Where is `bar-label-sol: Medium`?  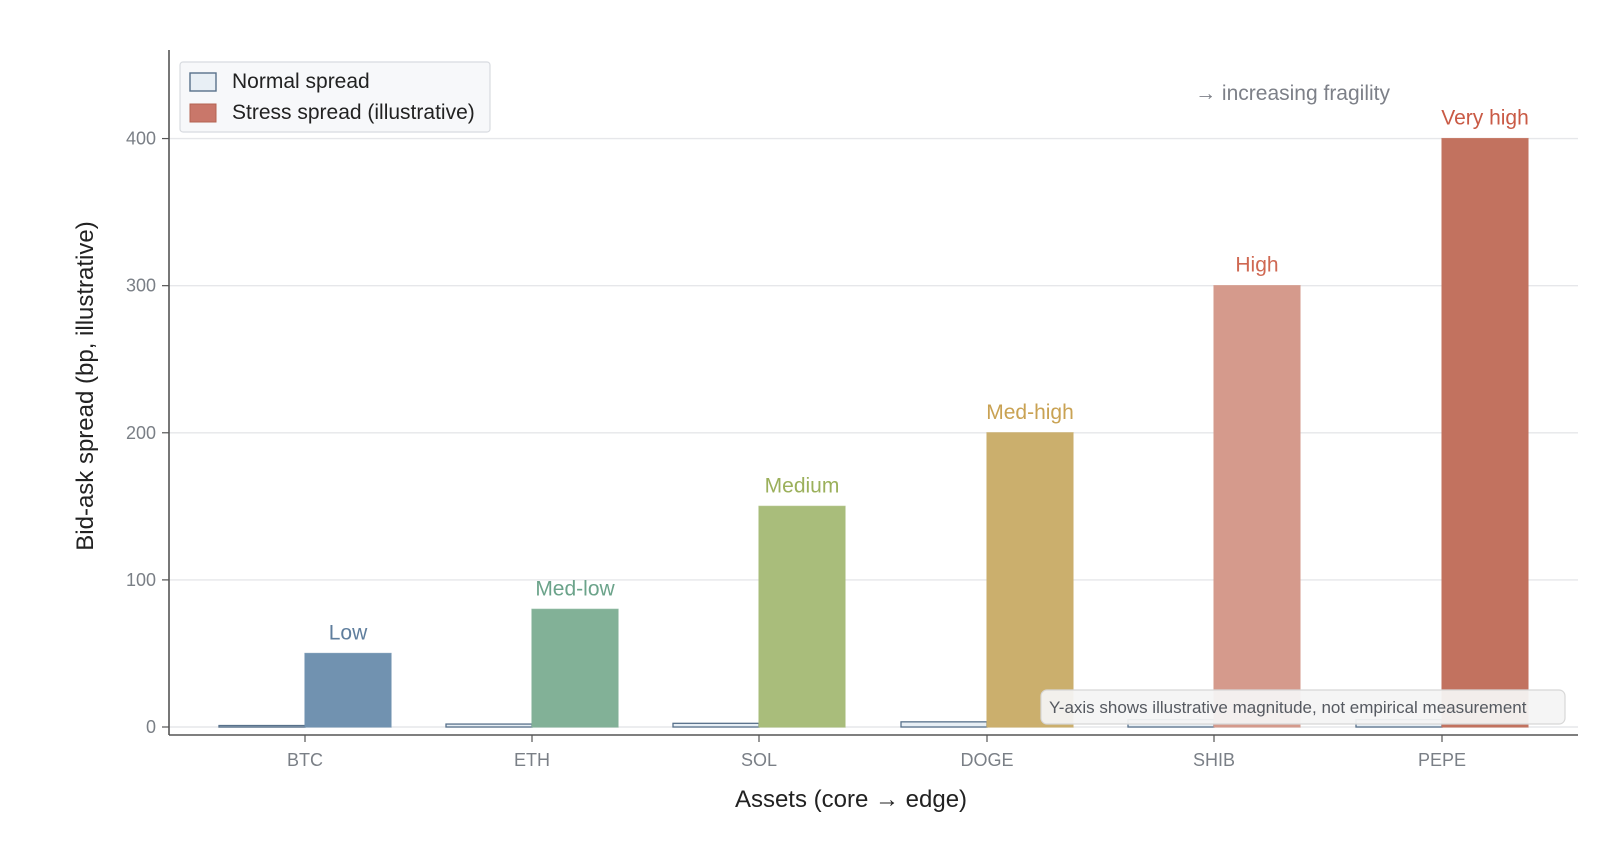
bar-label-sol: Medium is located at coordinates (802, 485).